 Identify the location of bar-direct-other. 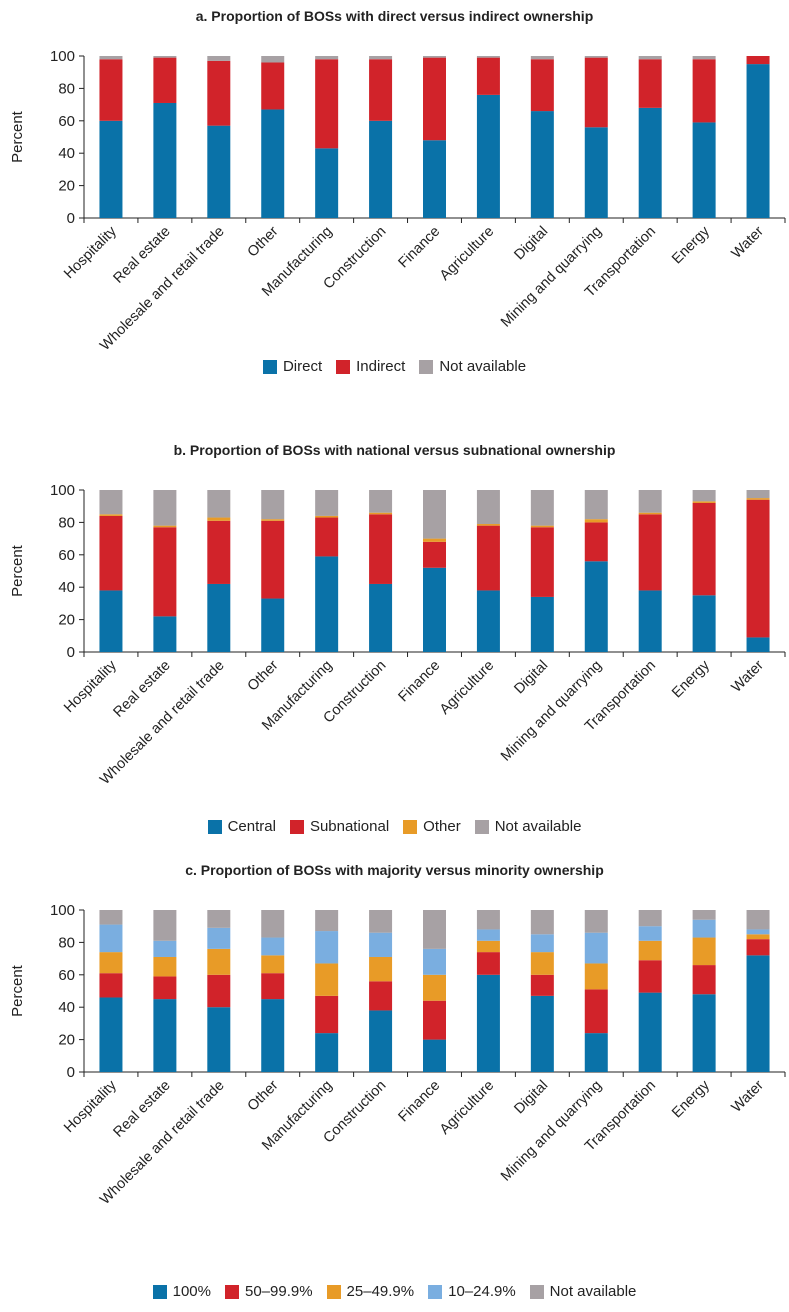
(273, 163).